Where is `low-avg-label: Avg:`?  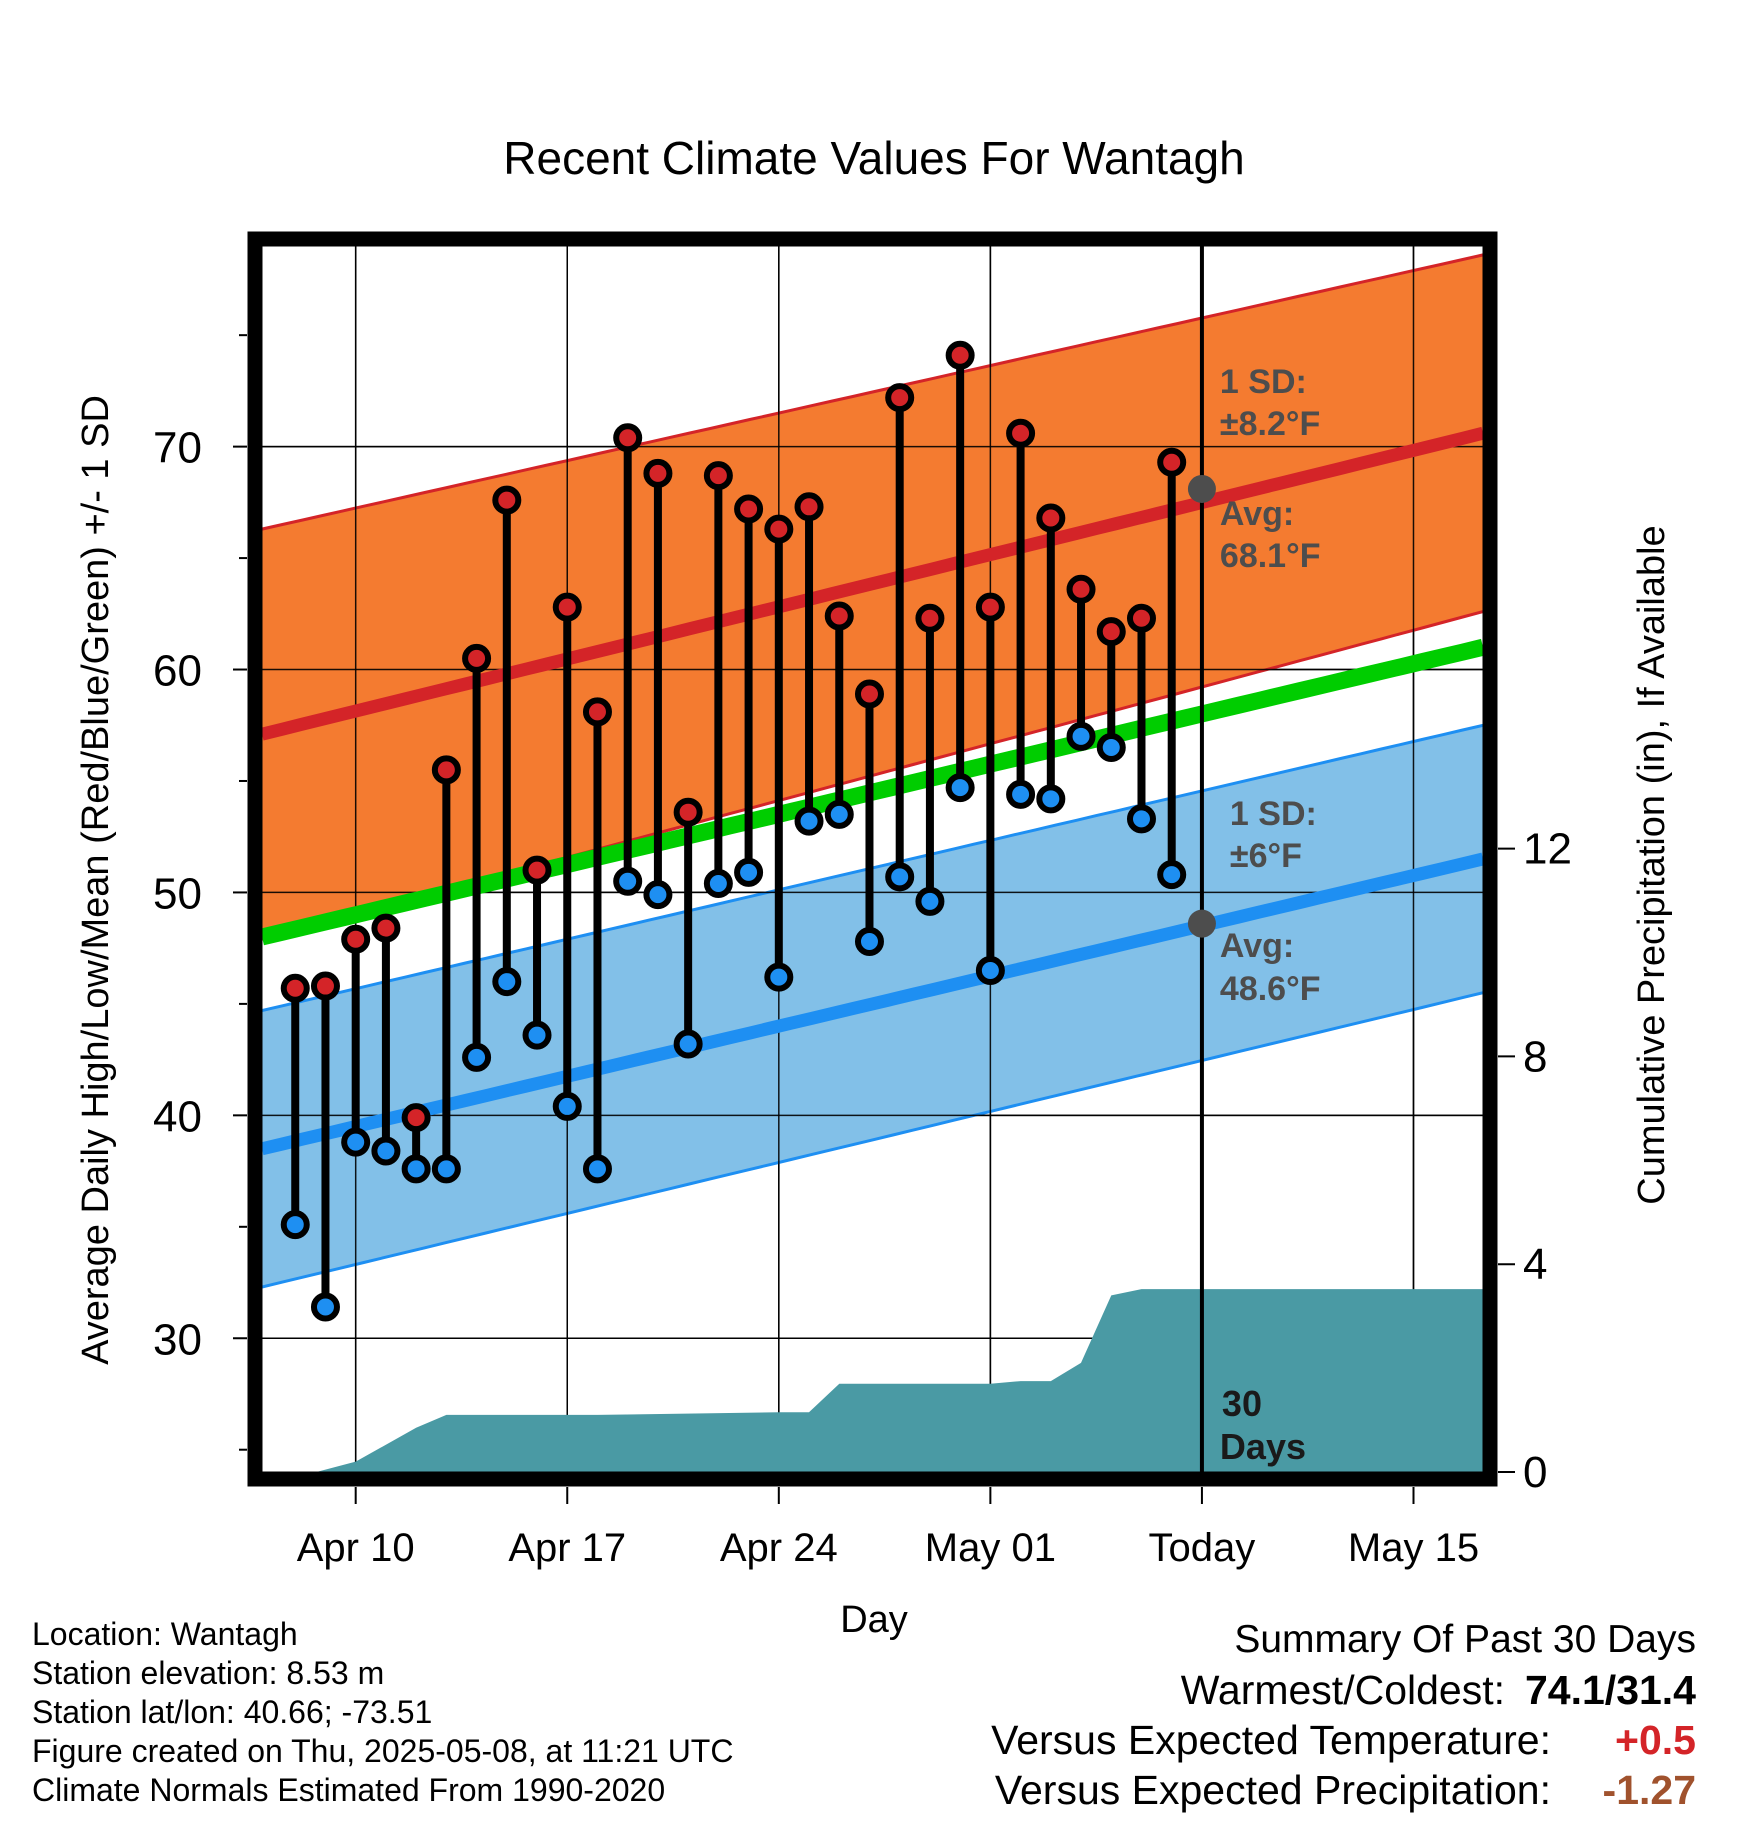
low-avg-label: Avg: is located at coordinates (1257, 946).